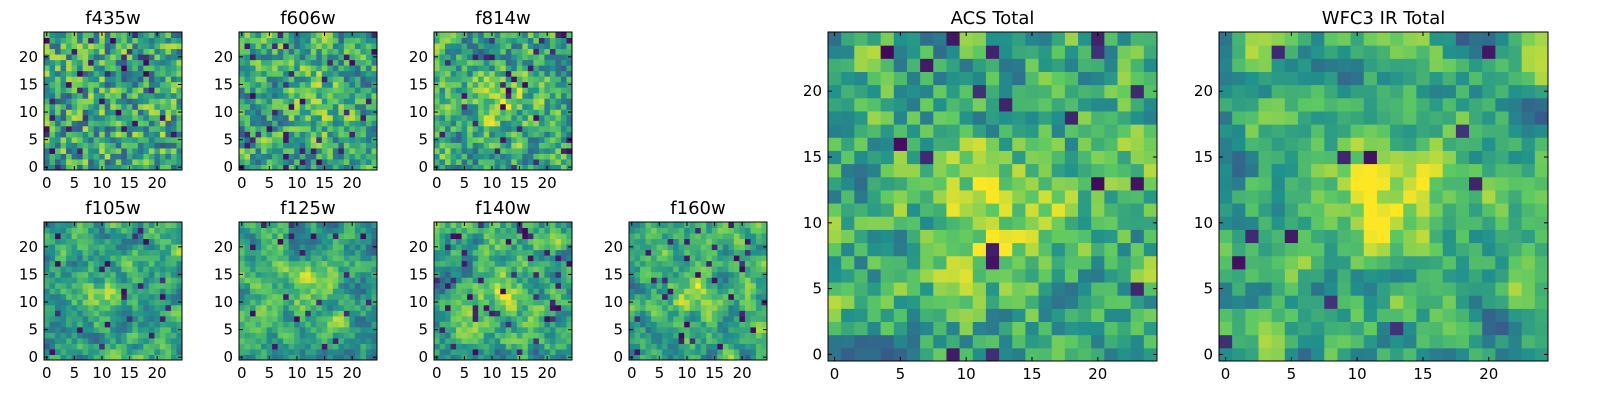  Describe the element at coordinates (223, 302) in the screenshot. I see `y-tick-label: 10` at that location.